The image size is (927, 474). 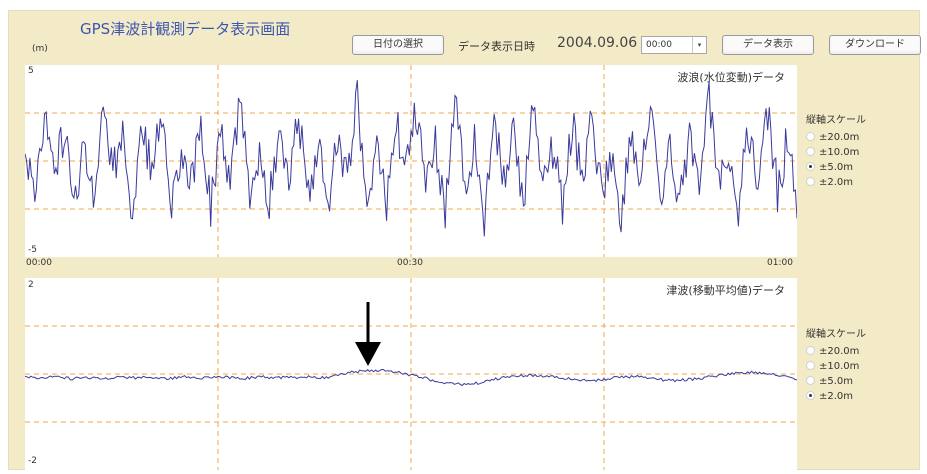 I want to click on page-title: GPS津波計観測データ表示画面, so click(x=185, y=29).